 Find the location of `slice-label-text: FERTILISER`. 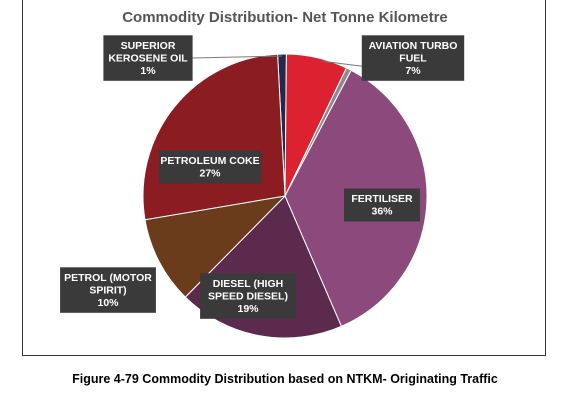

slice-label-text: FERTILISER is located at coordinates (382, 199).